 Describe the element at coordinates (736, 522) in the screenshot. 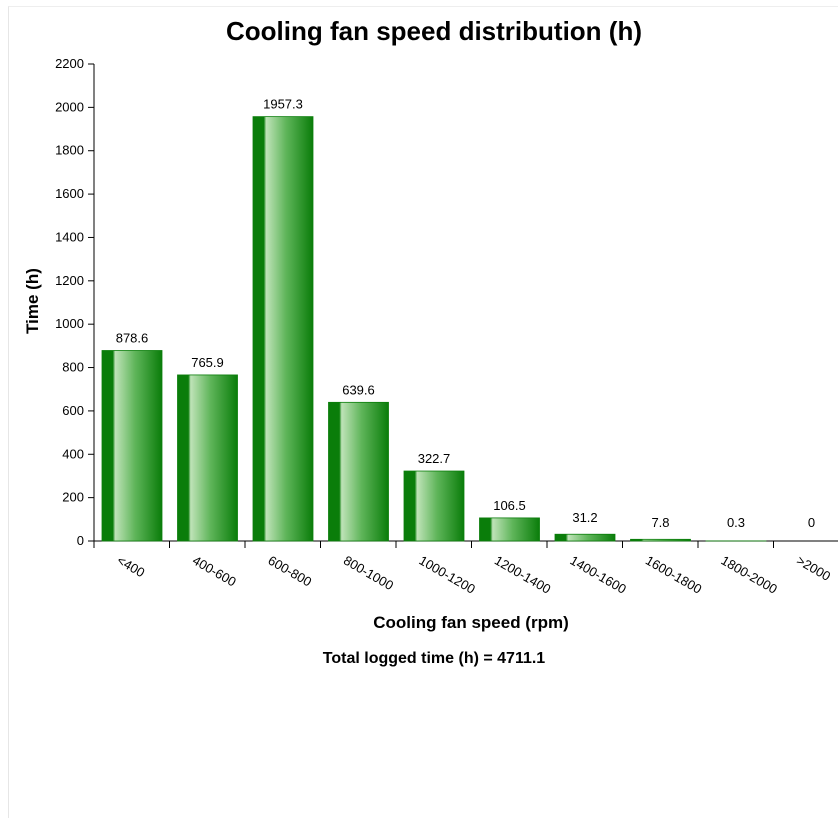

I see `data-label: 0.3` at that location.